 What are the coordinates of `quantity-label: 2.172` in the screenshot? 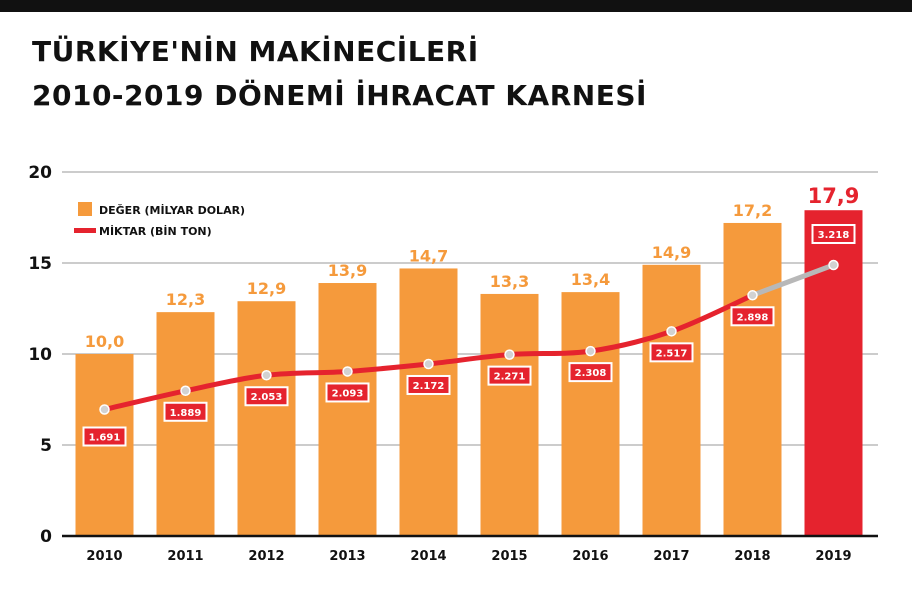 It's located at (429, 386).